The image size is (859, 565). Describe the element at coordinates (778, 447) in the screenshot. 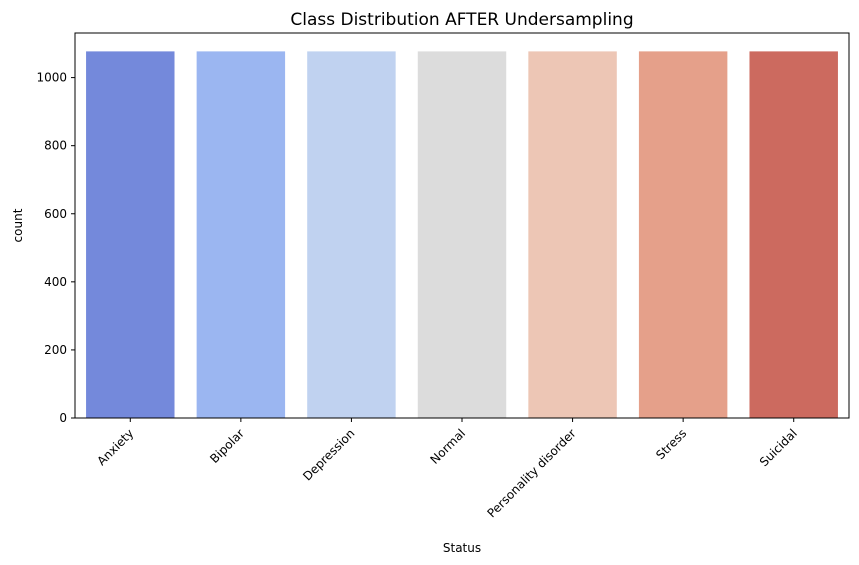

I see `x-tick-label: Suicidal` at that location.